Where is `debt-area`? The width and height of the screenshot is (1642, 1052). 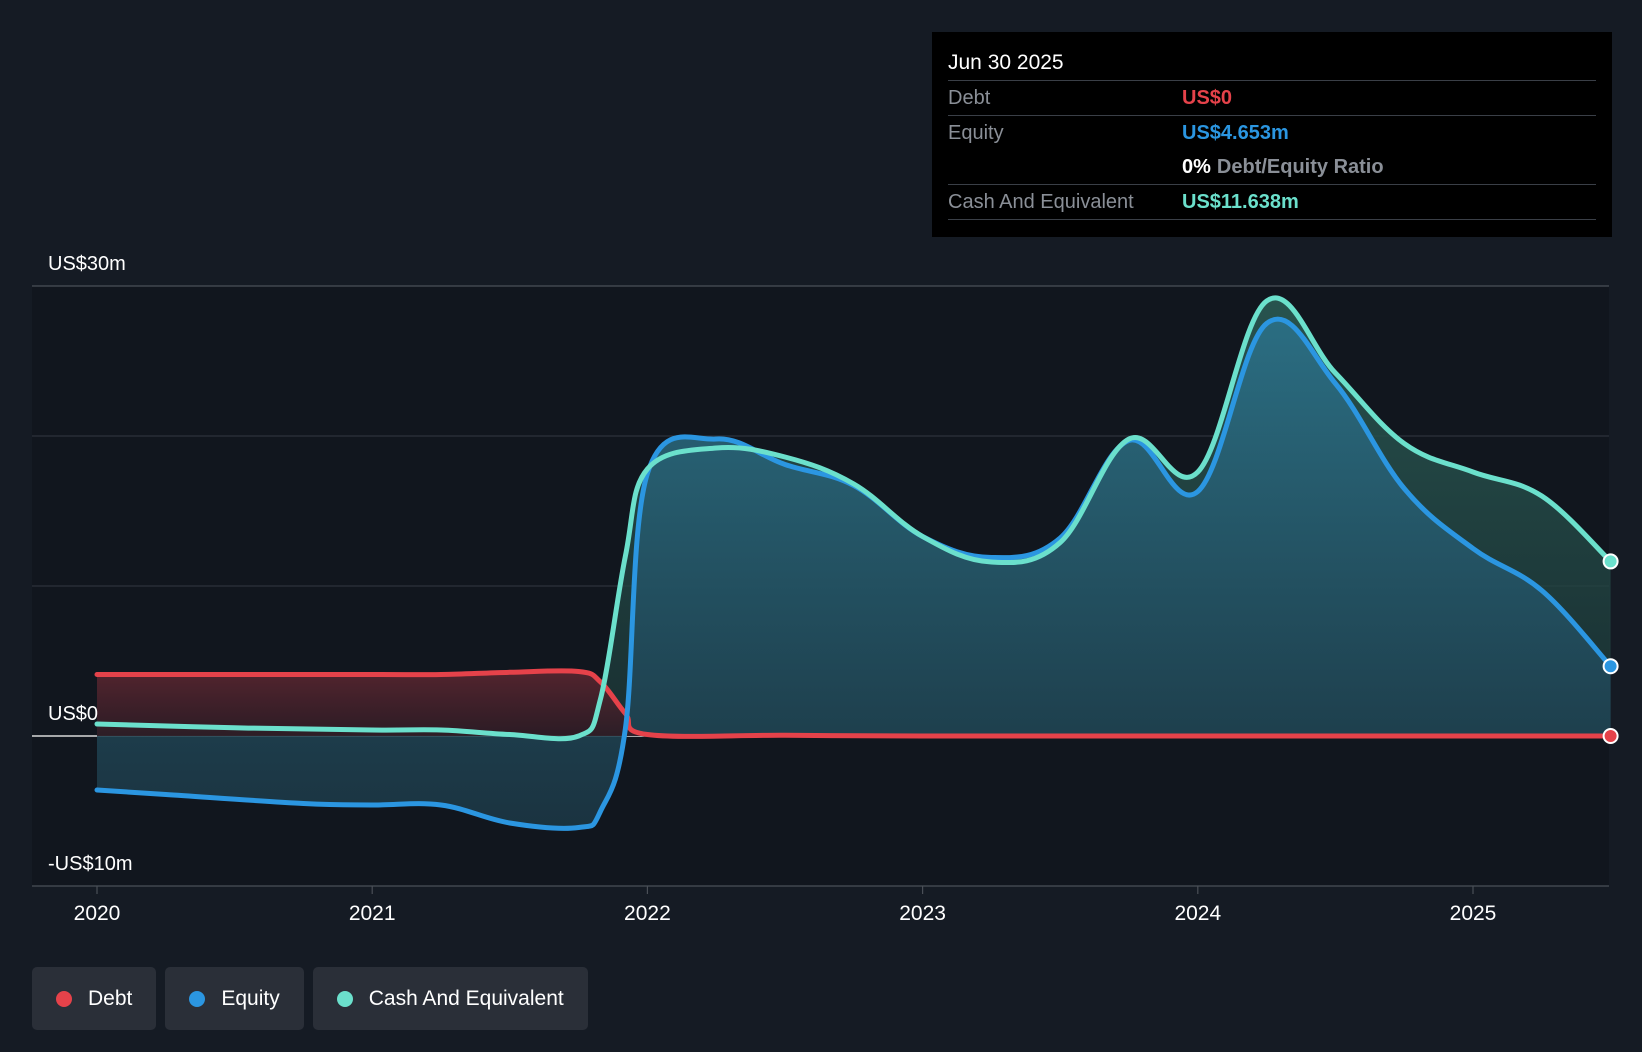
debt-area is located at coordinates (854, 703).